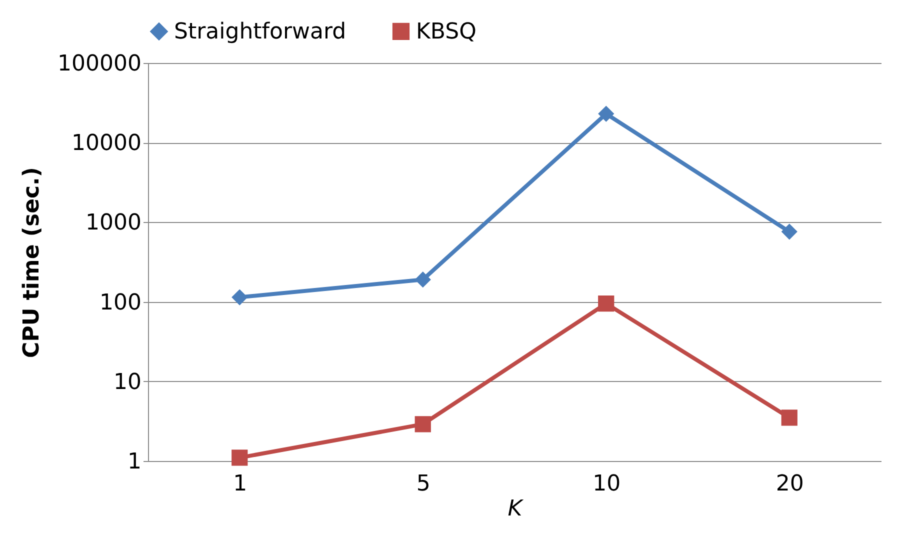 This screenshot has height=539, width=901. I want to click on x-tick-label: 10, so click(606, 484).